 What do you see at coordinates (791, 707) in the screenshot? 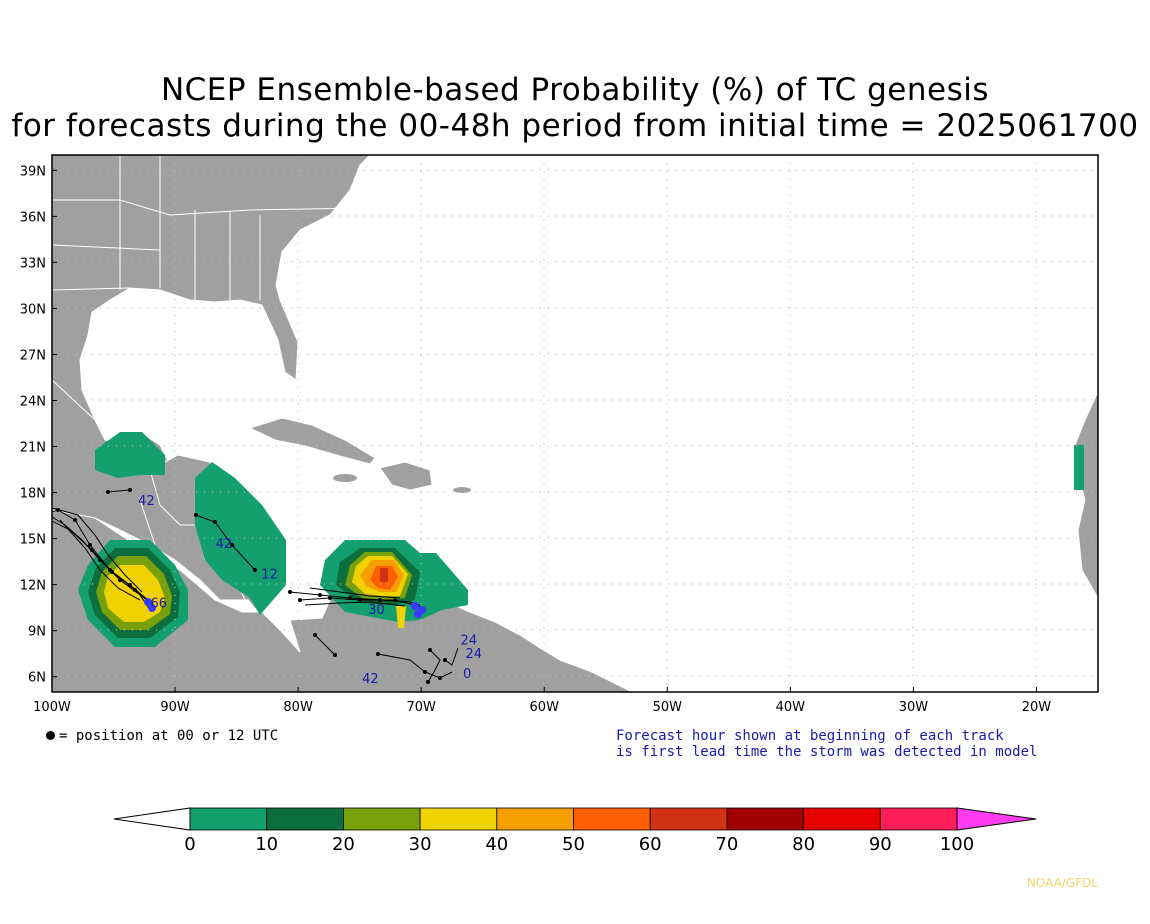
I see `lon-label: 40W` at bounding box center [791, 707].